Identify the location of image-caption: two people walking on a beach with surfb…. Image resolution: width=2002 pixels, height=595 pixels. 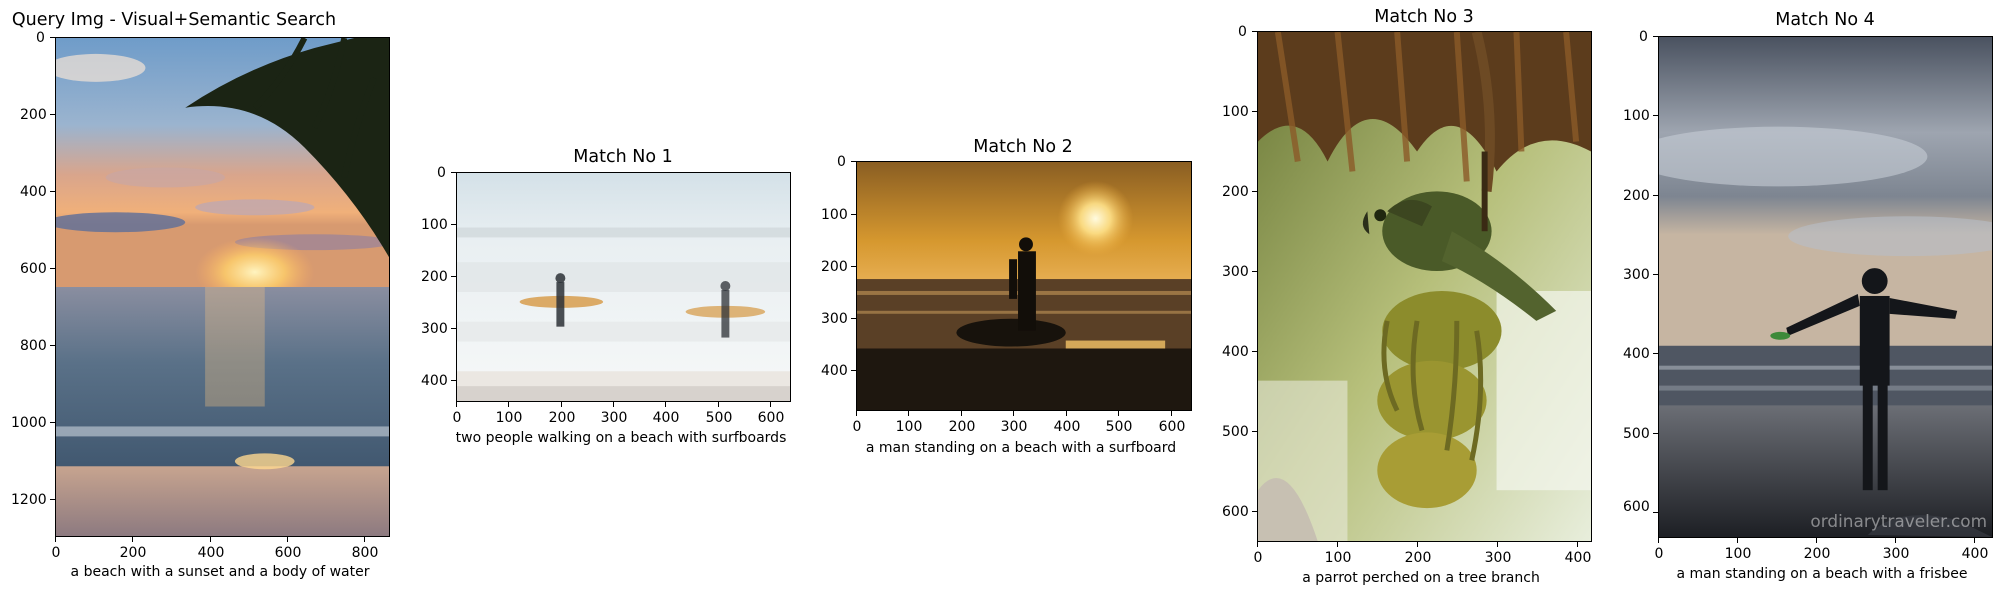
(621, 438).